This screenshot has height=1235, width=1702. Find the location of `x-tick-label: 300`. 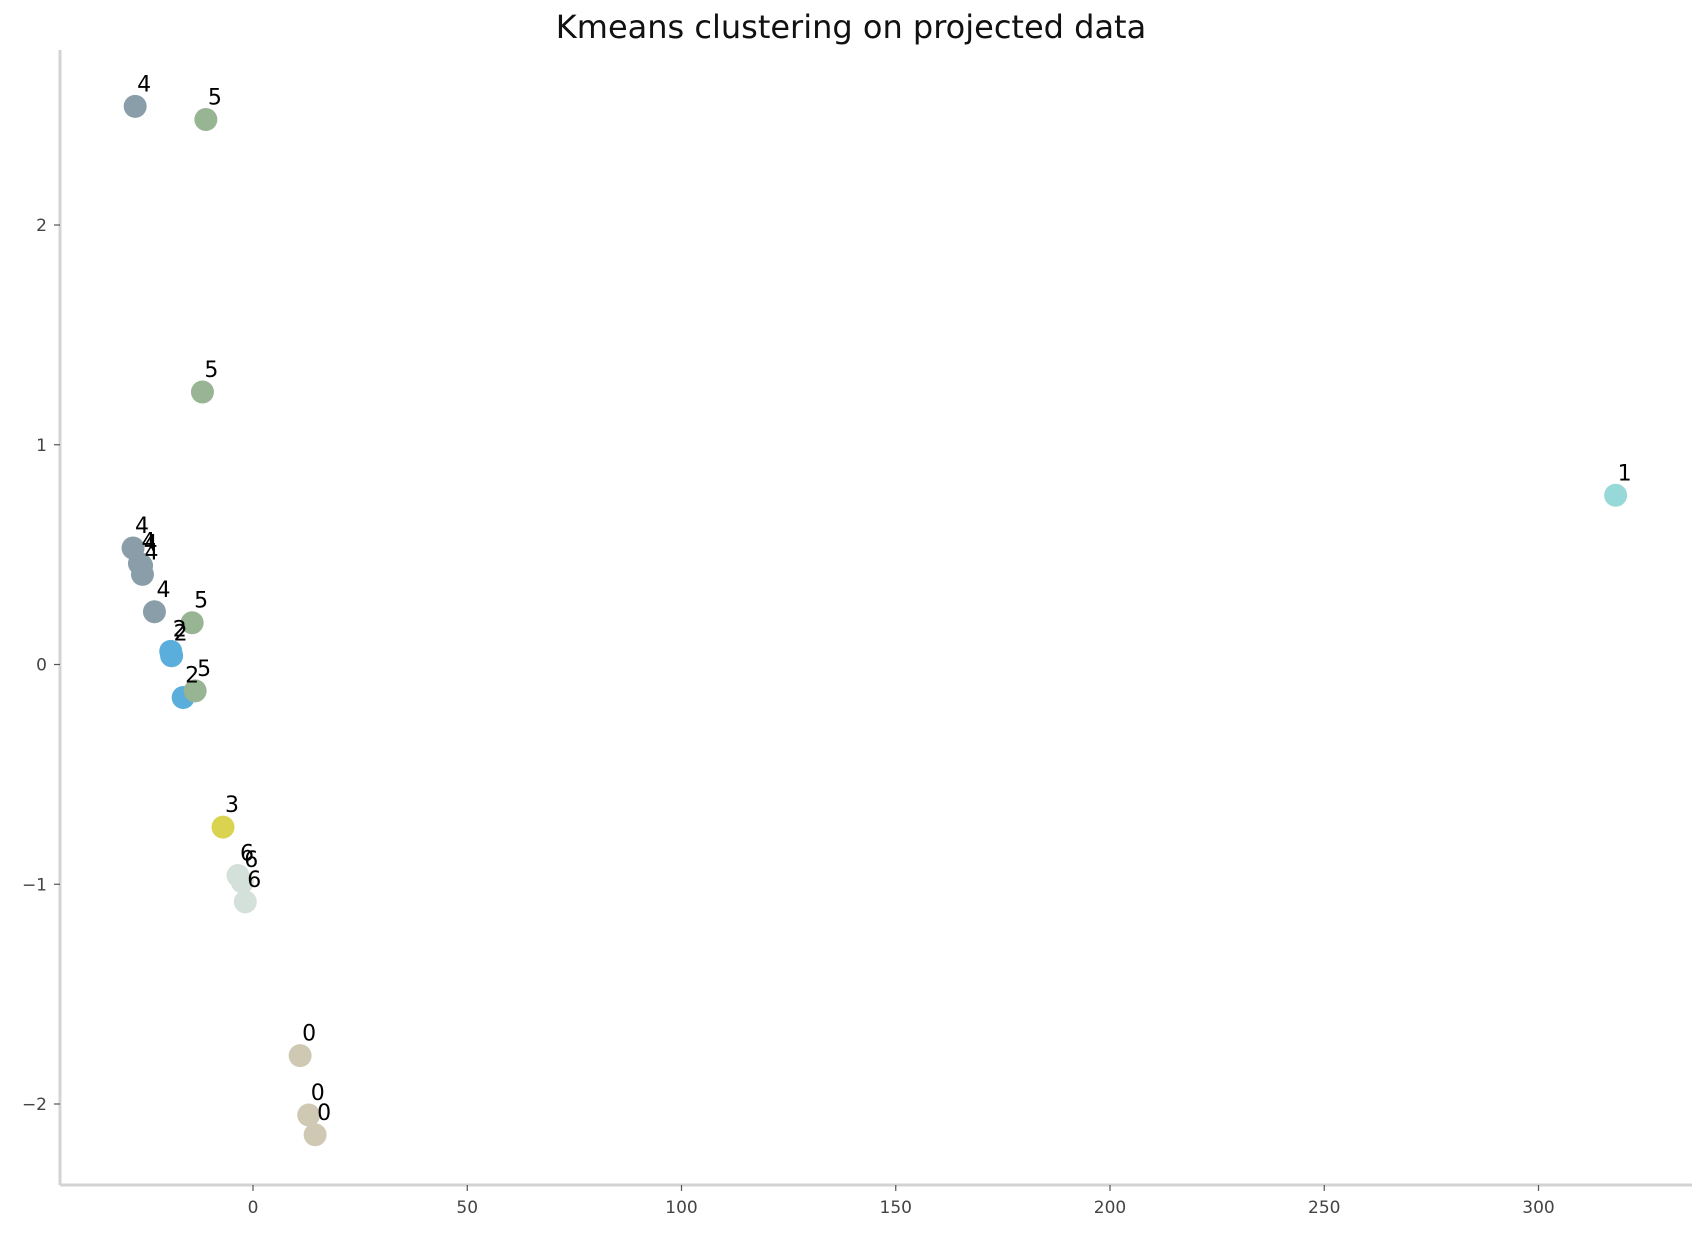

x-tick-label: 300 is located at coordinates (1538, 1208).